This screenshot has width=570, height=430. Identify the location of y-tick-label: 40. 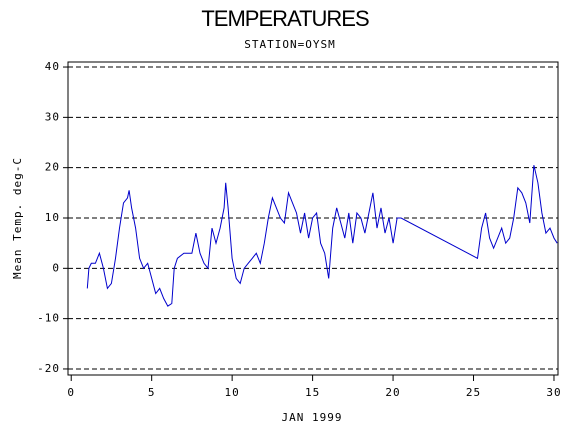
(52, 66).